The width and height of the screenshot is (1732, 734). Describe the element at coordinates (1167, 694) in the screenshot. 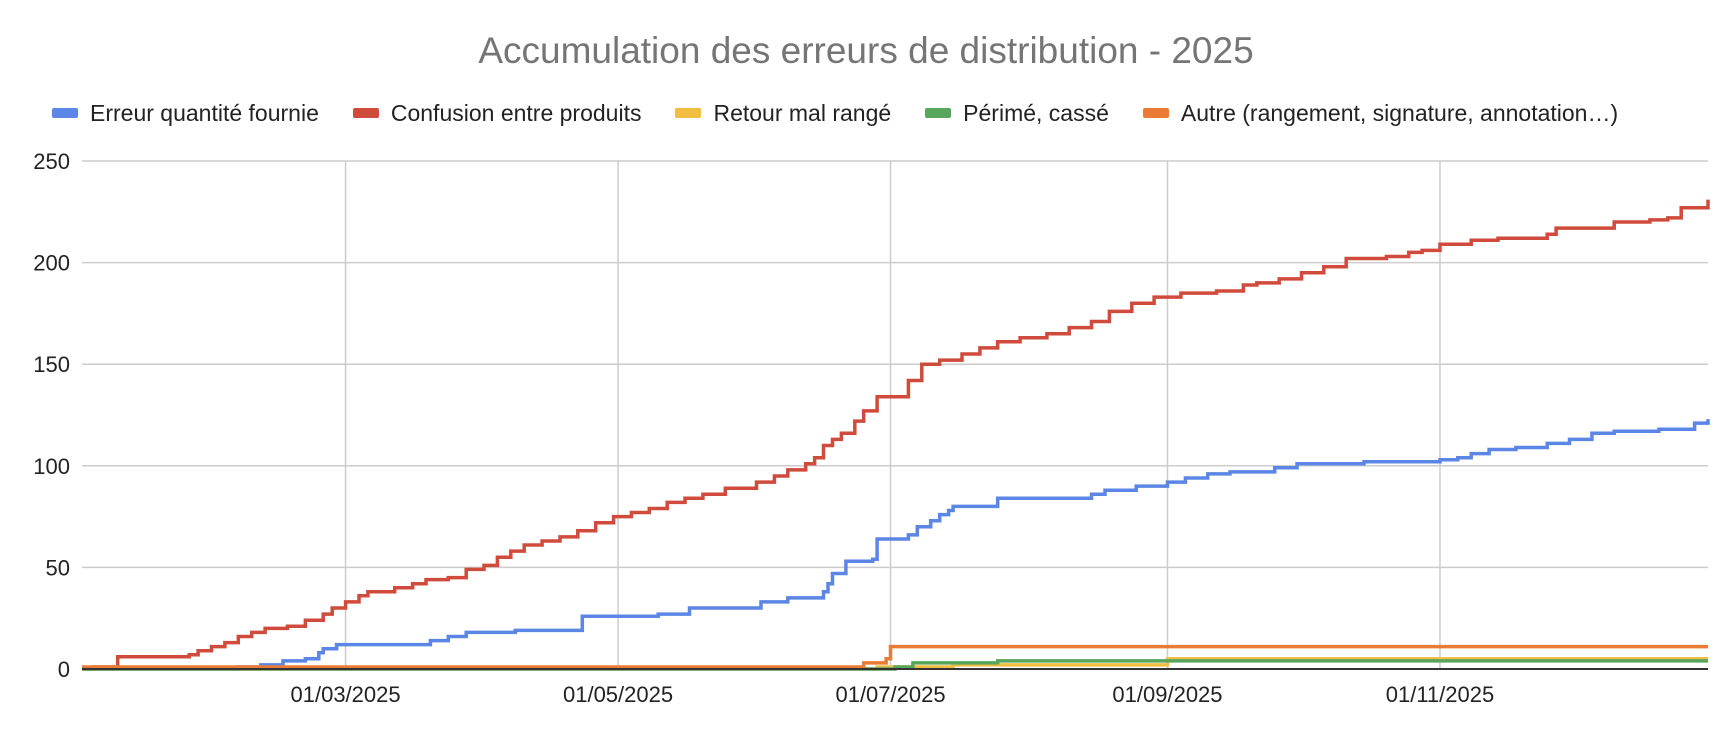

I see `x-tick-label: 01/09/2025` at that location.